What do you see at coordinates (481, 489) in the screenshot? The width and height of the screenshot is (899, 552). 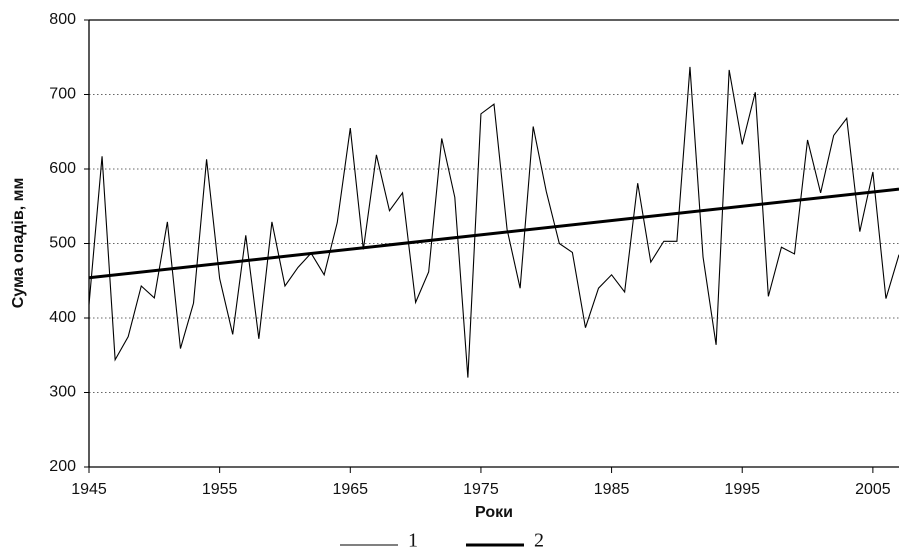 I see `x-tick-label: 1975` at bounding box center [481, 489].